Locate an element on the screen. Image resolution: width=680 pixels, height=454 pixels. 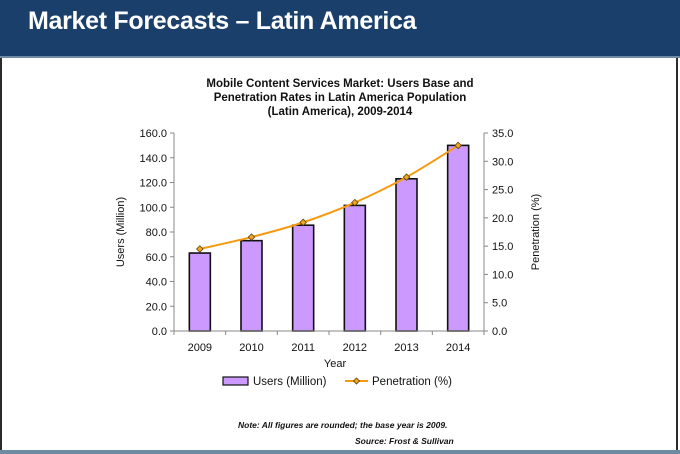
bar-2010 is located at coordinates (251, 285).